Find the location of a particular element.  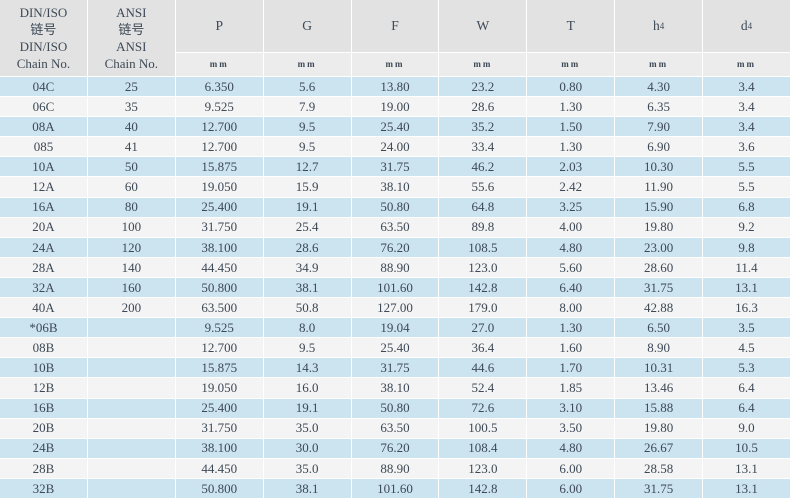

cell-F: 127.00 is located at coordinates (395, 308).